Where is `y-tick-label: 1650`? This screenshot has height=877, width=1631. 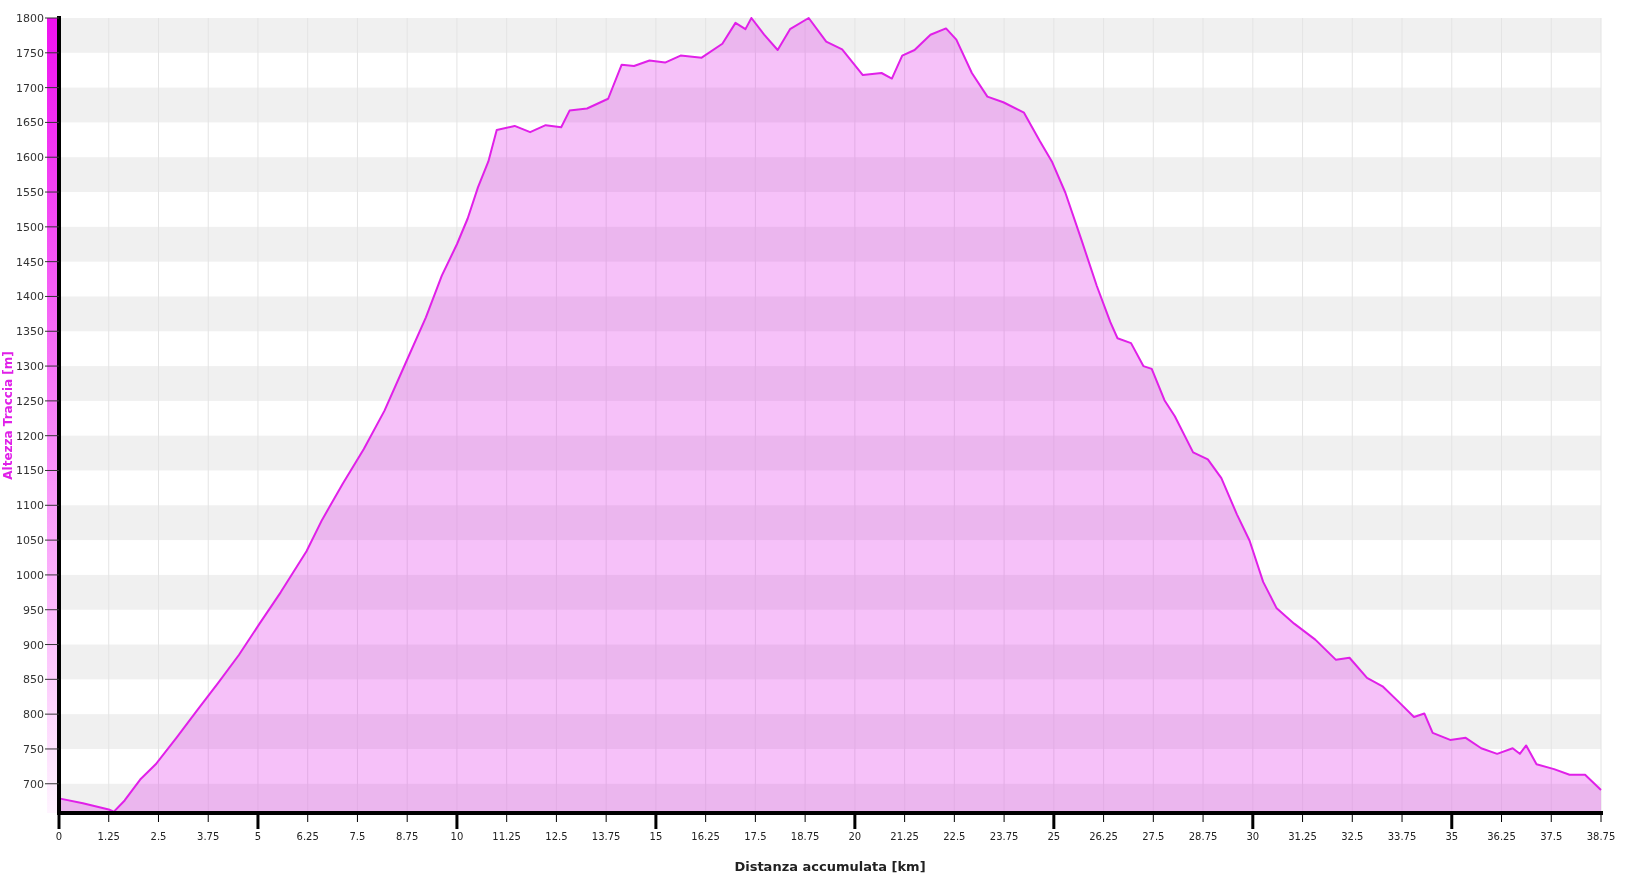
y-tick-label: 1650 is located at coordinates (30, 123).